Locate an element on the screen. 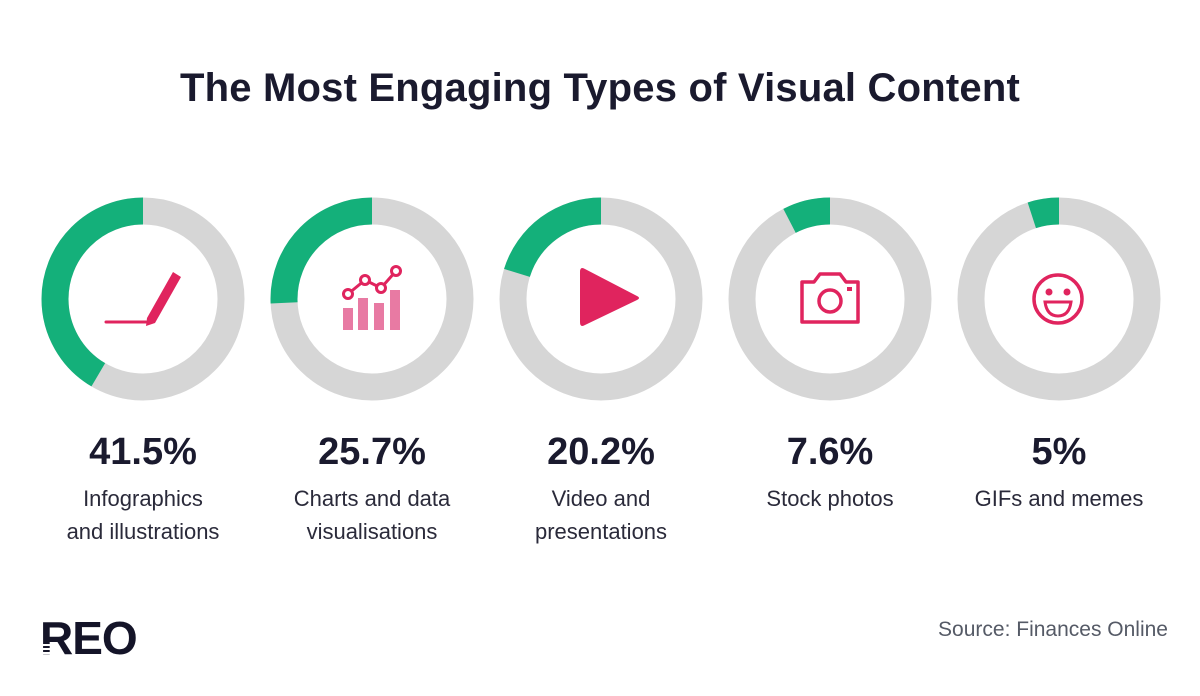  stat-col-4: 7.6% Stock photos is located at coordinates (830, 471).